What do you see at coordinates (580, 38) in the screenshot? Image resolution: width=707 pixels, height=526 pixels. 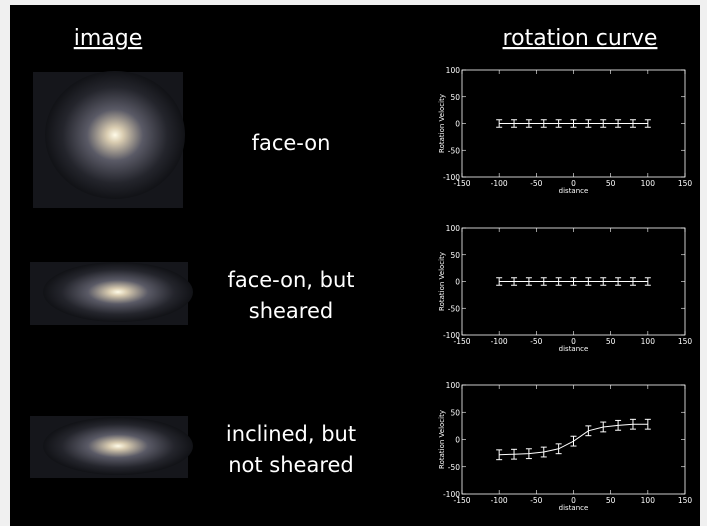 I see `curve-header: rotation curve` at bounding box center [580, 38].